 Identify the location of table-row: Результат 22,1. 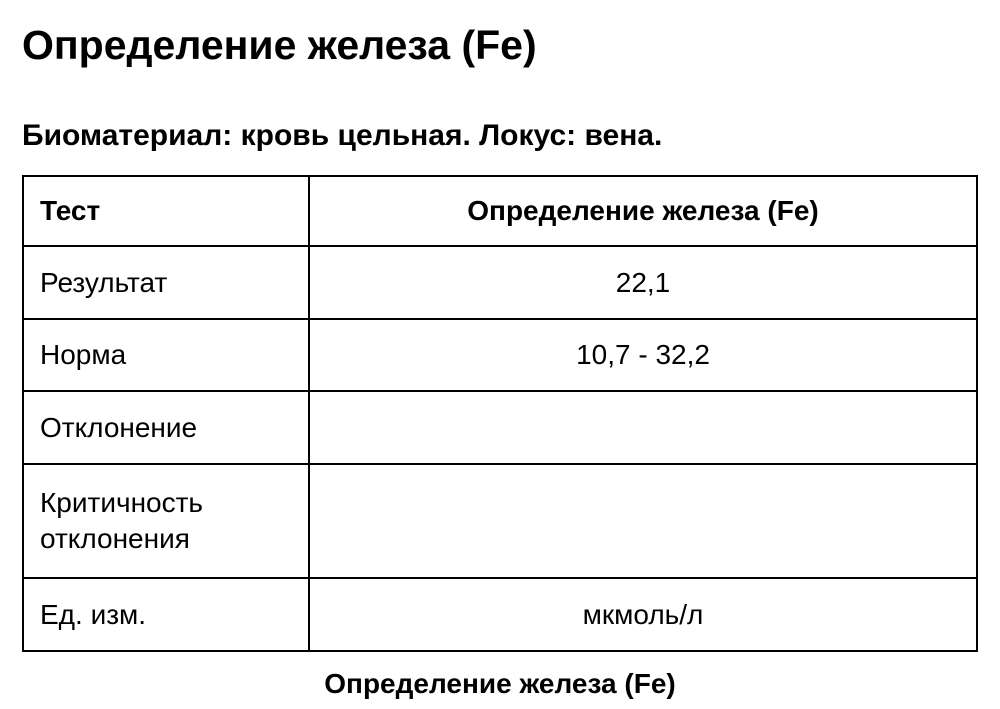
(500, 282).